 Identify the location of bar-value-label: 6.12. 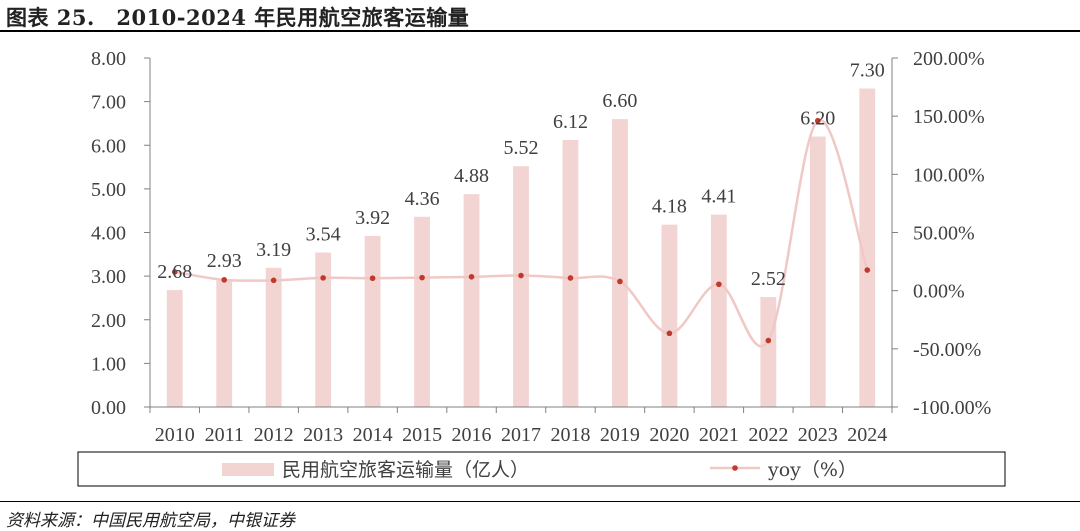
(570, 122).